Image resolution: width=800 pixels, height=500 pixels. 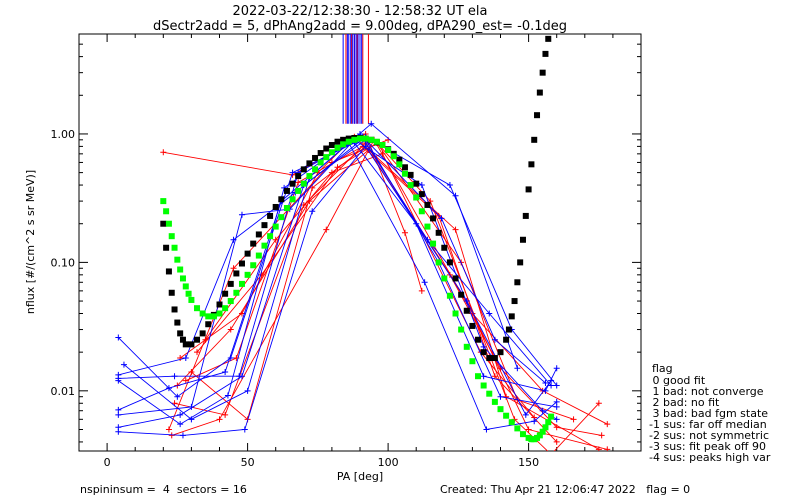 What do you see at coordinates (684, 402) in the screenshot?
I see `legend-item: 2 bad: no fit` at bounding box center [684, 402].